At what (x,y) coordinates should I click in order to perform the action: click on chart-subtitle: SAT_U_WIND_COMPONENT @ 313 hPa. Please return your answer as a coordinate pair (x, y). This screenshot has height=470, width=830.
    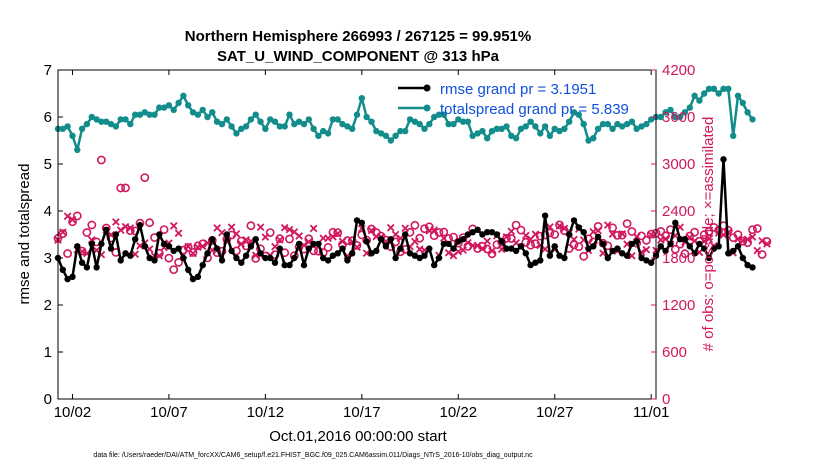
    Looking at the image, I should click on (358, 56).